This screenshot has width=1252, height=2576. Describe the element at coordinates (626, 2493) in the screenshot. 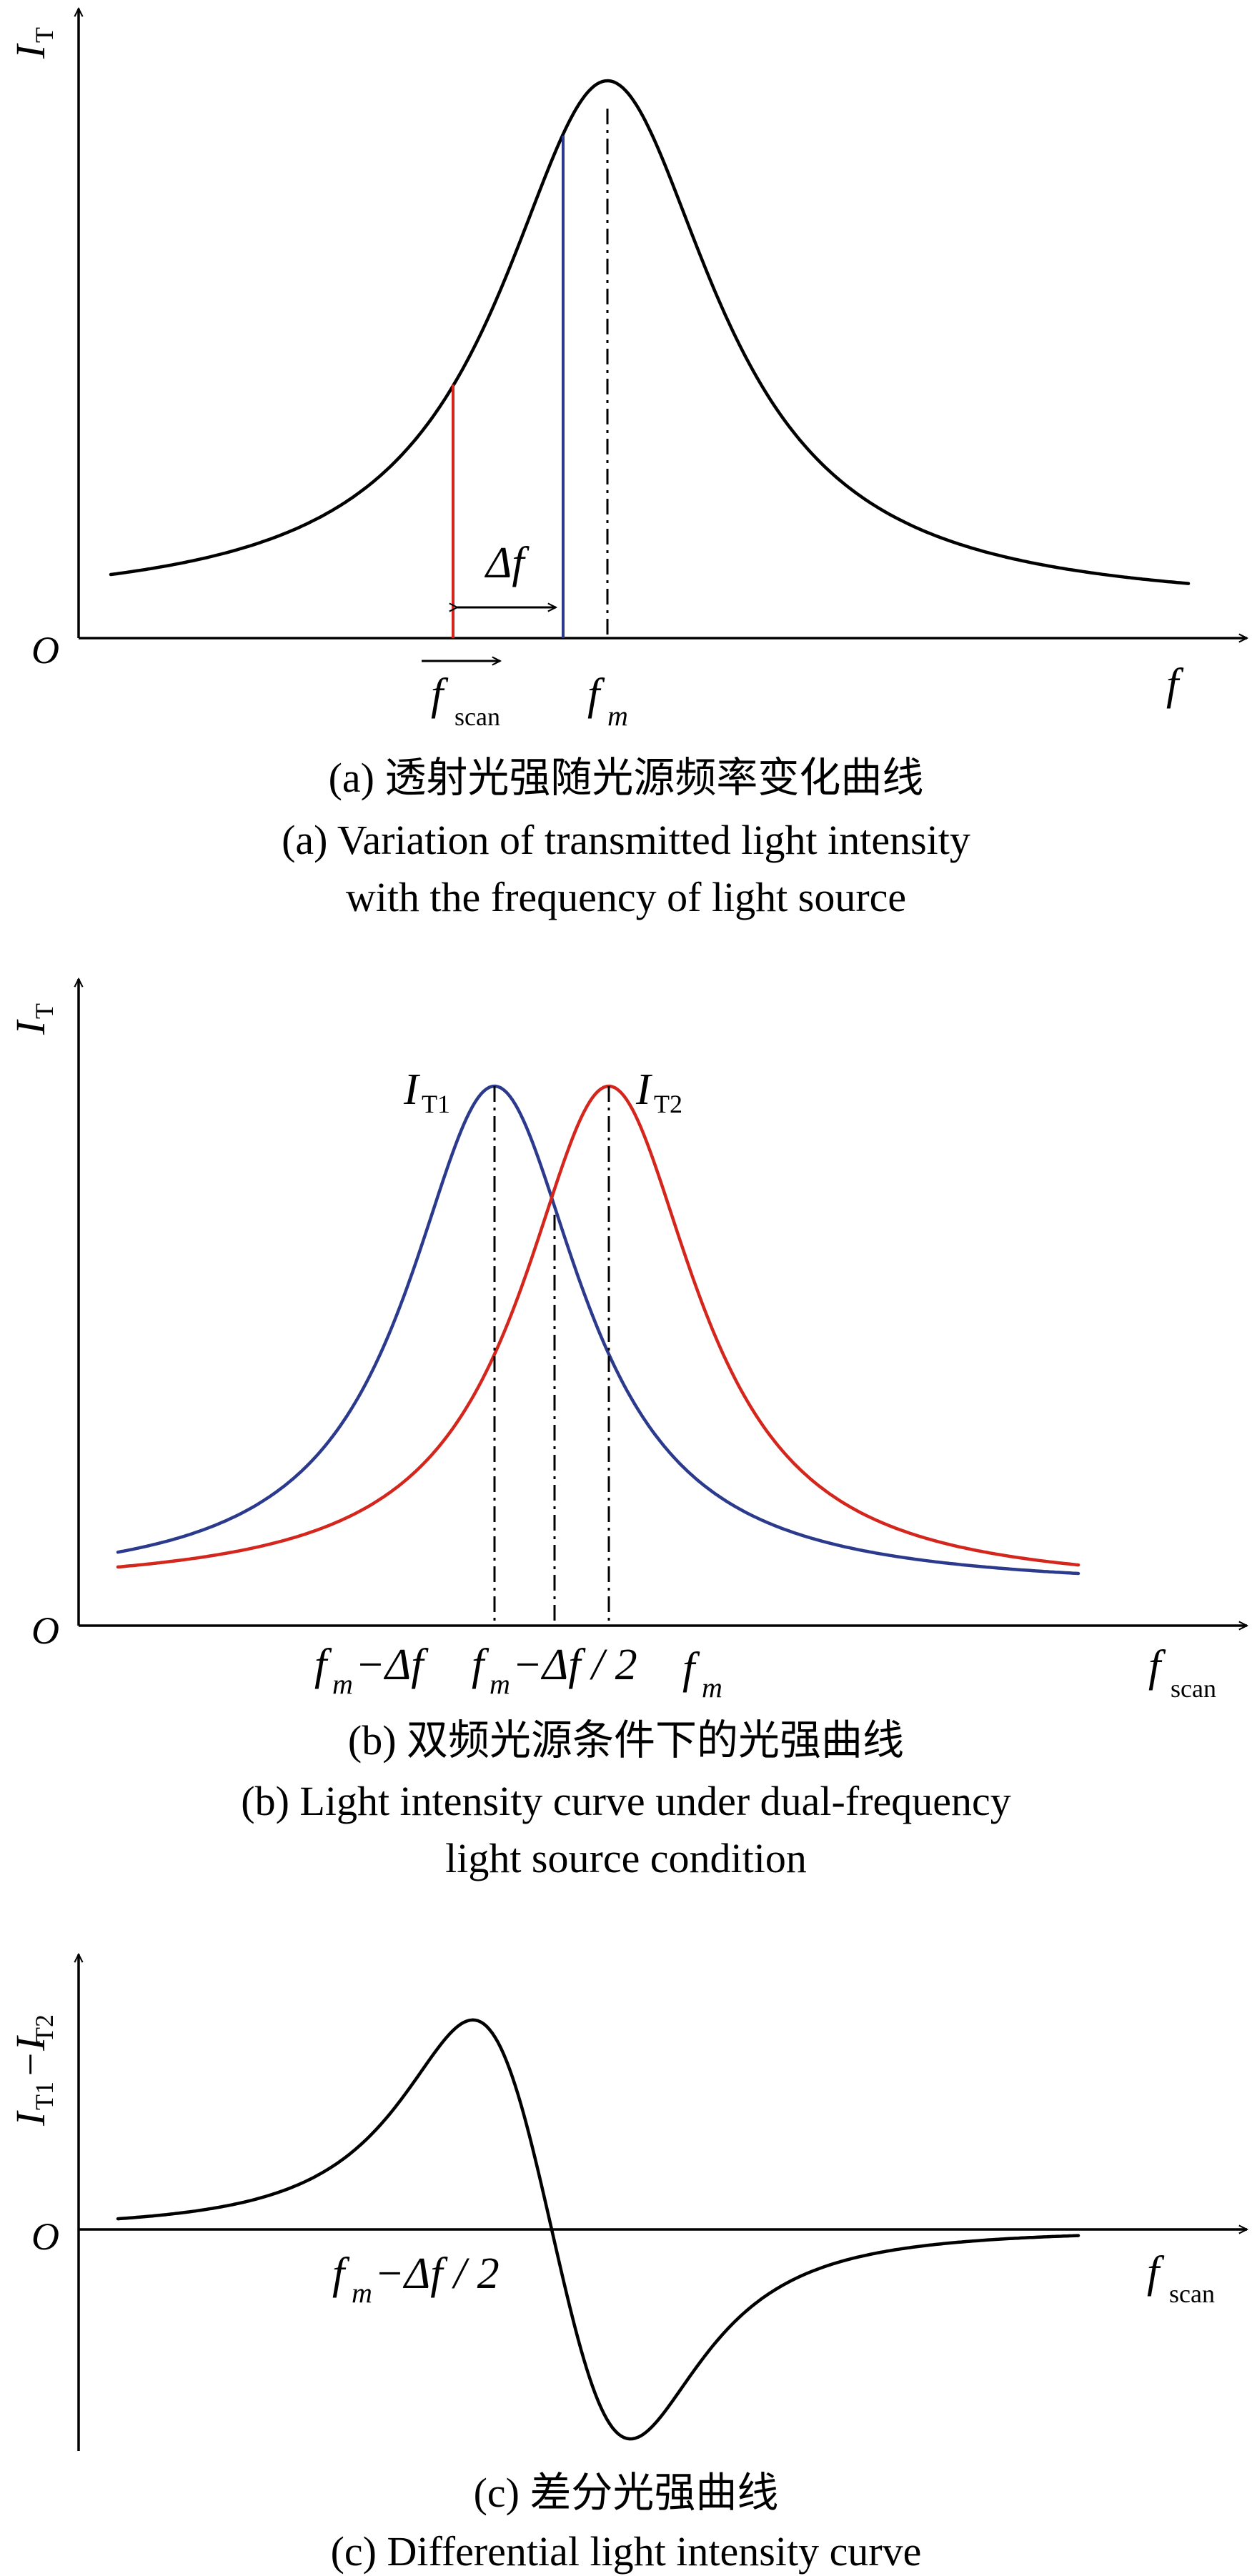

I see `panel-c-caption-cn: (c) 差分光强曲线` at that location.